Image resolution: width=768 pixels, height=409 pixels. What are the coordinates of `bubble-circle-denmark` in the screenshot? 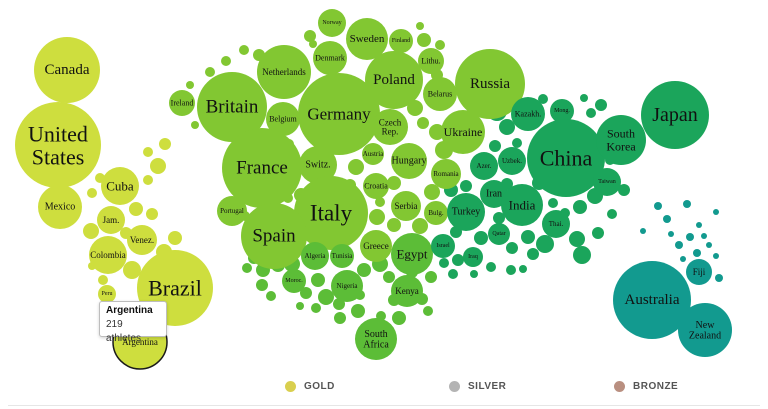 It's located at (330, 58).